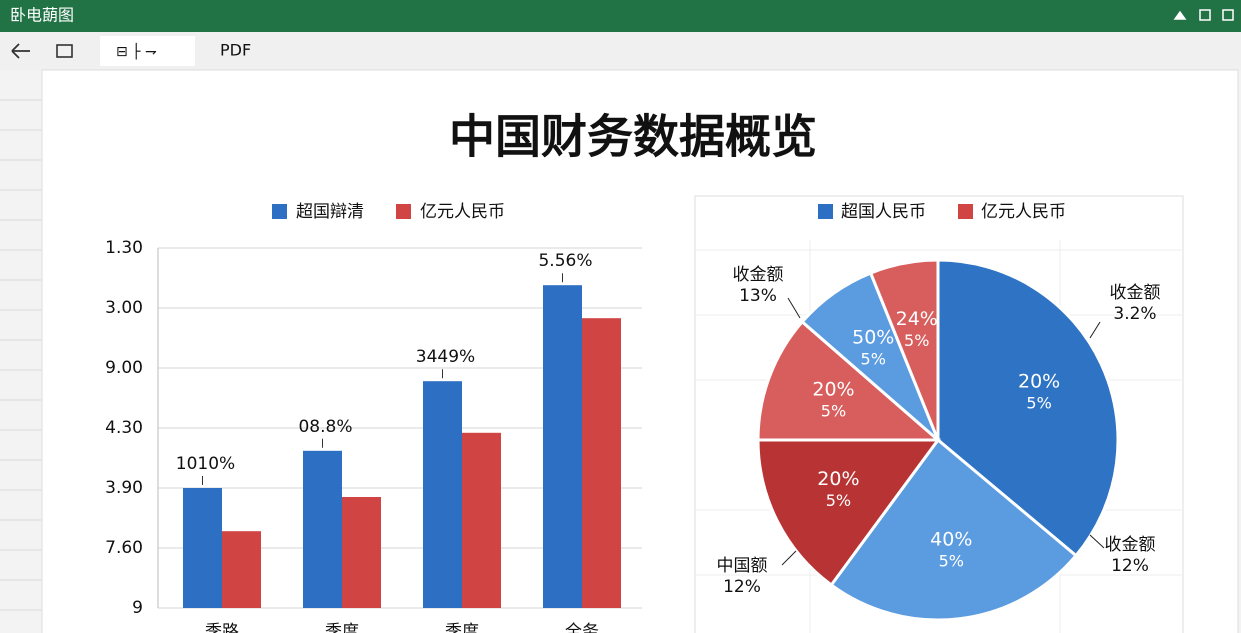  I want to click on slice-label: 24%, so click(917, 319).